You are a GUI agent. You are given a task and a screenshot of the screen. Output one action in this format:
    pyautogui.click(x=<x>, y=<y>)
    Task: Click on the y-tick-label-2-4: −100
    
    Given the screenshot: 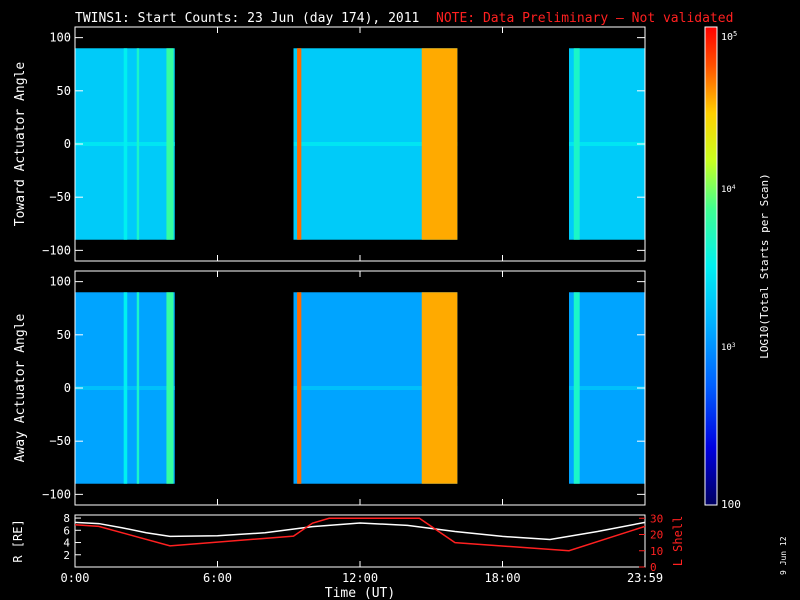 What is the action you would take?
    pyautogui.click(x=56, y=494)
    